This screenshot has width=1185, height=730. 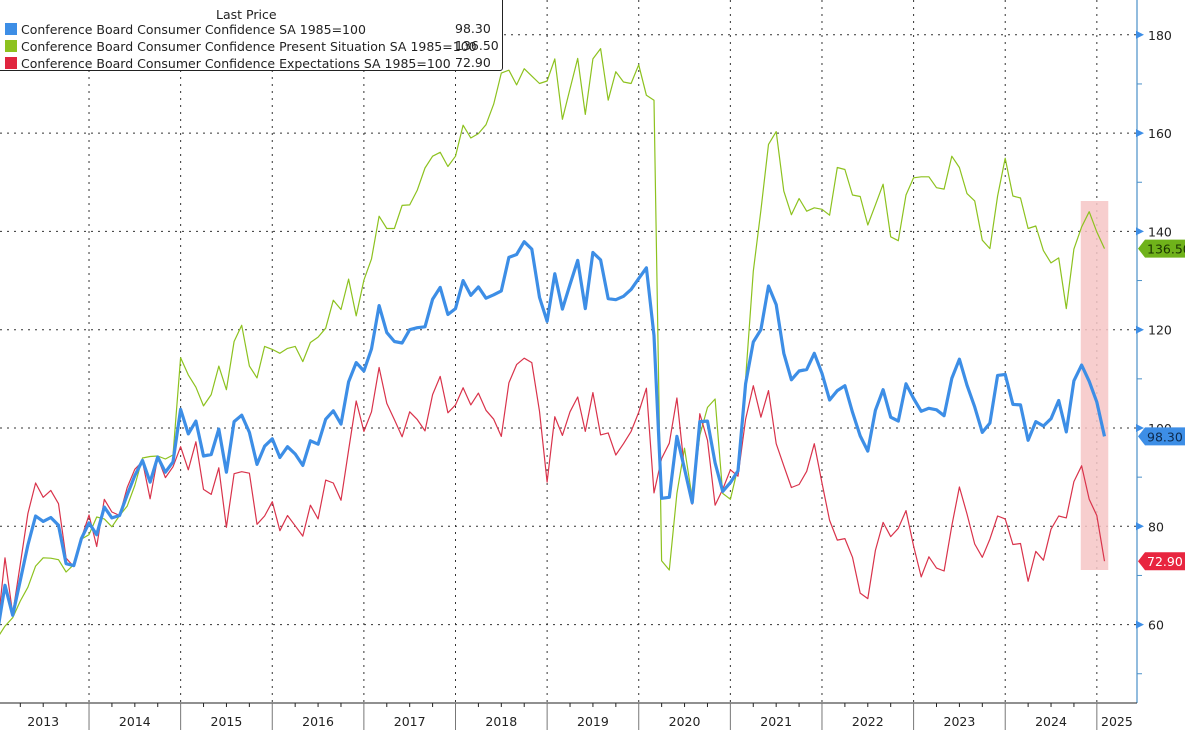 I want to click on last-value-tag-label: 72.90, so click(x=1165, y=561).